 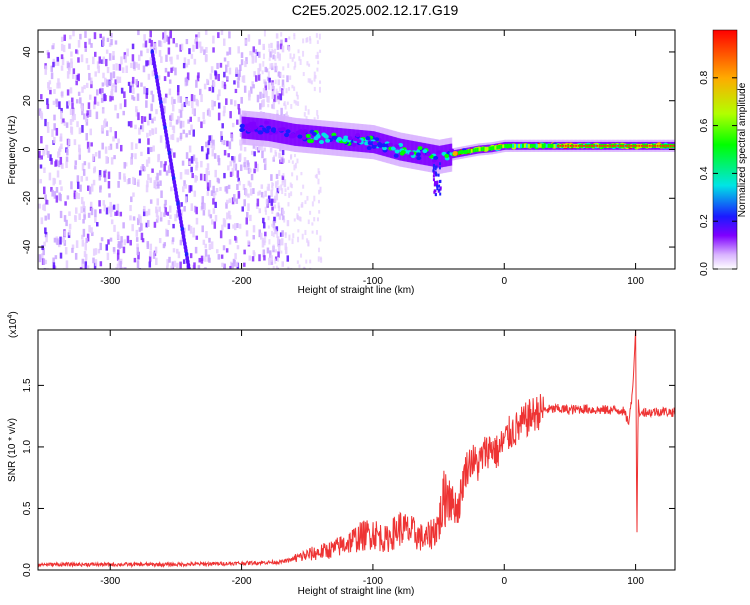 What do you see at coordinates (704, 125) in the screenshot?
I see `colorbar-tick-label: 0.6` at bounding box center [704, 125].